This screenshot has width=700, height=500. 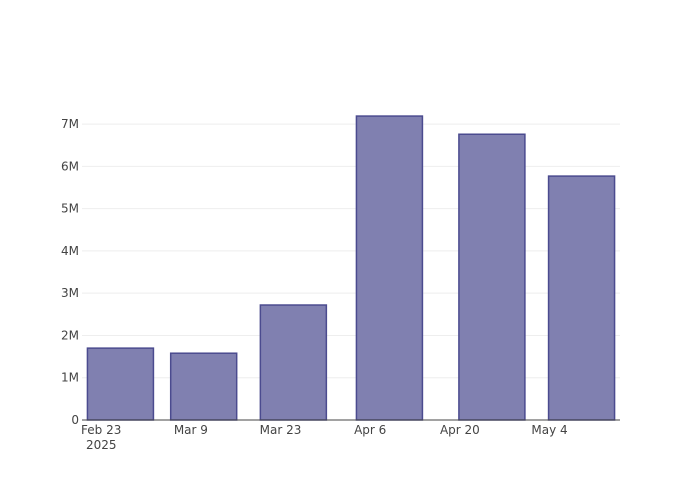 I want to click on x-tick-label: Apr 20, so click(x=460, y=430).